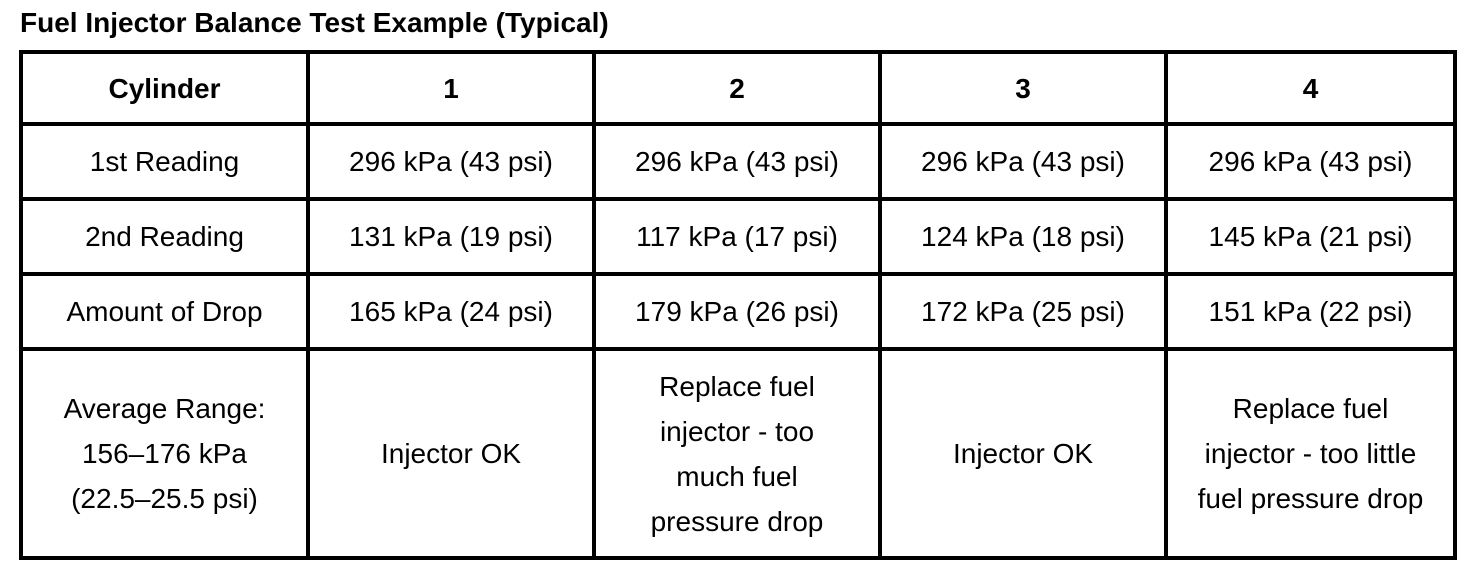  What do you see at coordinates (1023, 161) in the screenshot?
I see `cell-1st-reading-cyl3: 296 kPa (43 psi)` at bounding box center [1023, 161].